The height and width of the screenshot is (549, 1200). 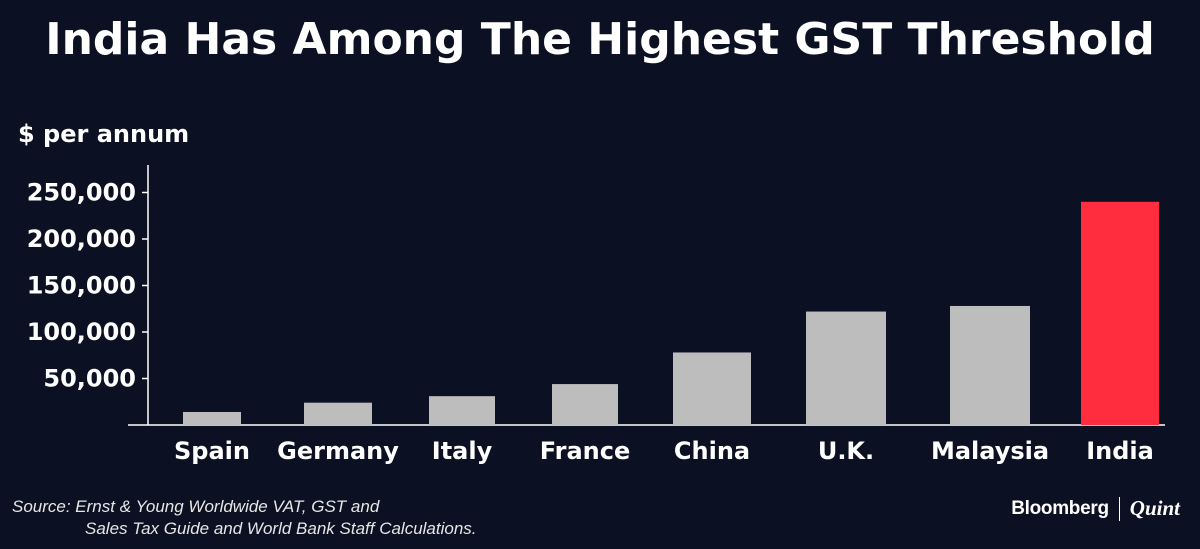 I want to click on x-tick-label: China, so click(x=712, y=451).